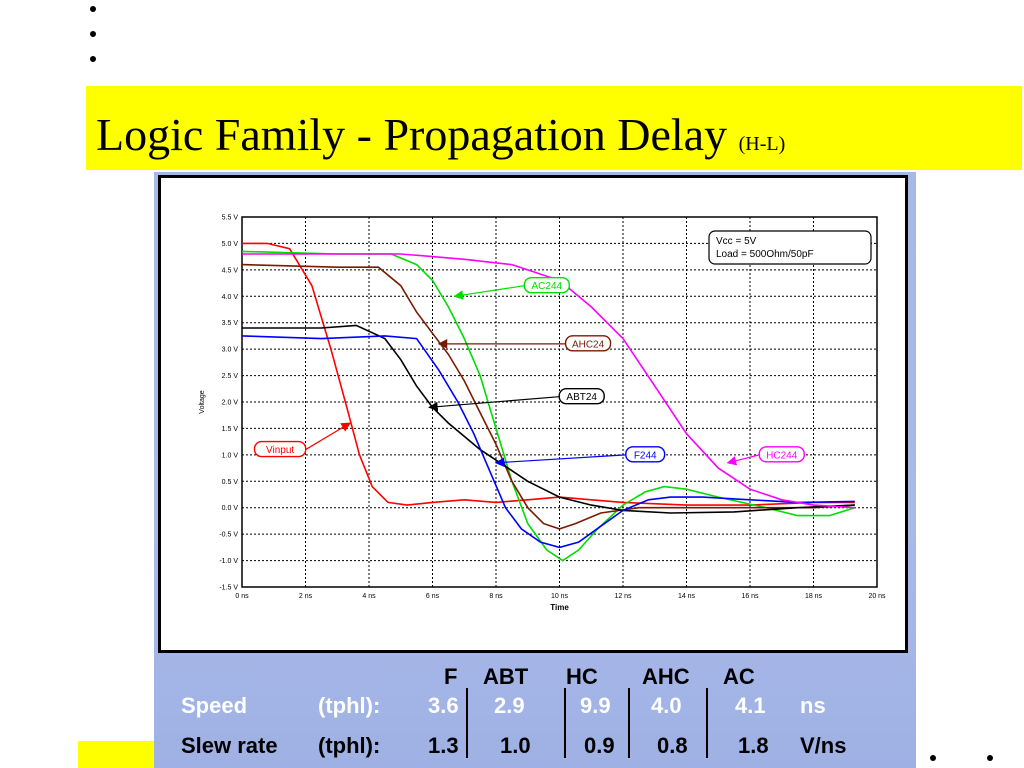 The width and height of the screenshot is (1024, 768). I want to click on annotation-line: Vcc = 5V, so click(736, 241).